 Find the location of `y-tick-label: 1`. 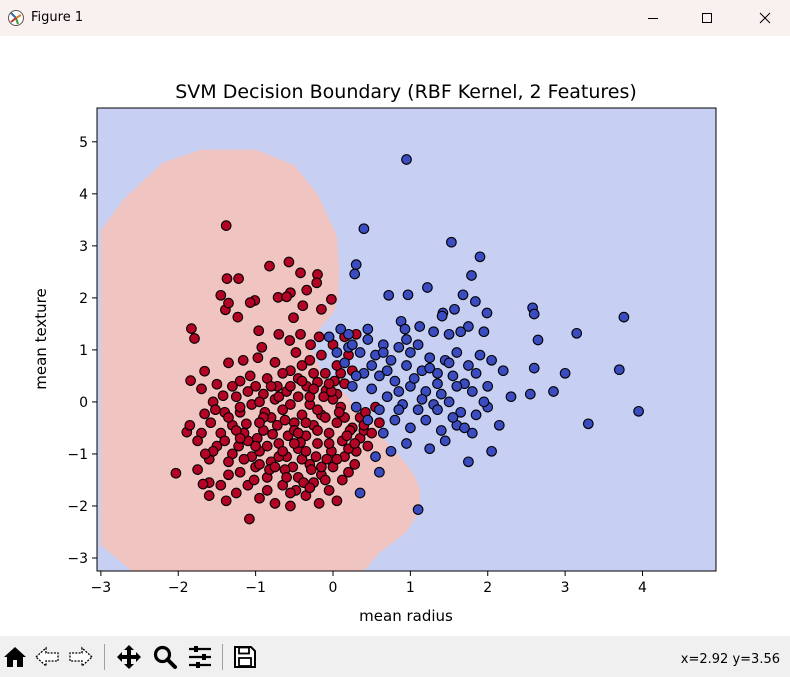

y-tick-label: 1 is located at coordinates (83, 351).